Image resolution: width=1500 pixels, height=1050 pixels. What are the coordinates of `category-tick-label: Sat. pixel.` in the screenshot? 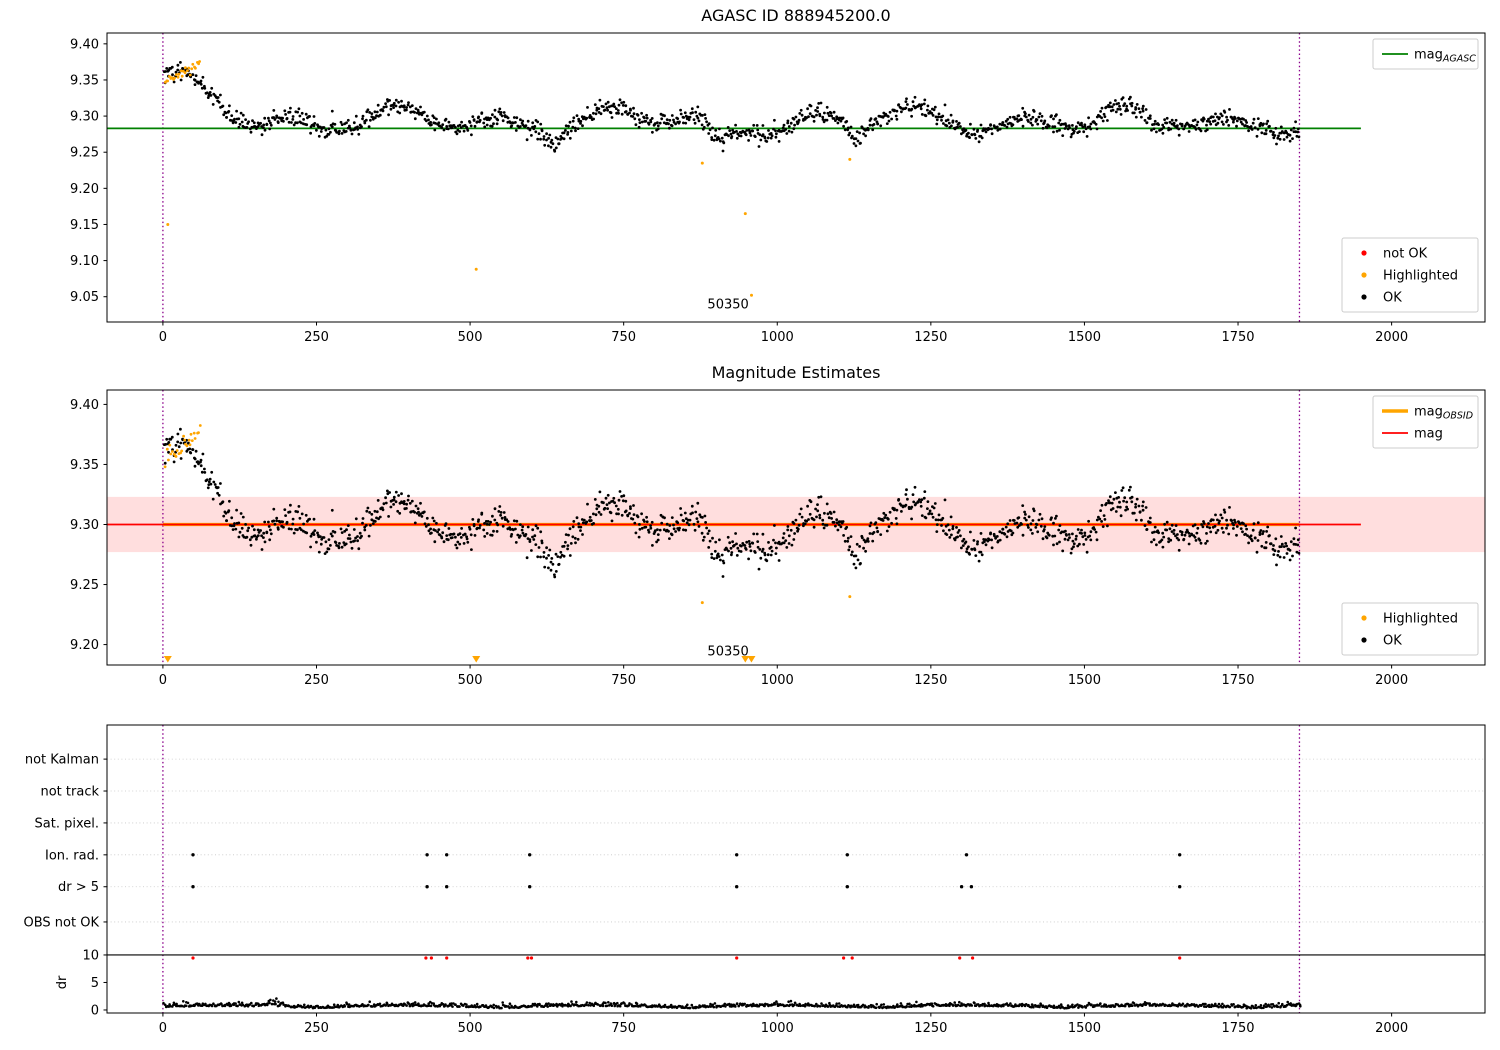 It's located at (67, 823).